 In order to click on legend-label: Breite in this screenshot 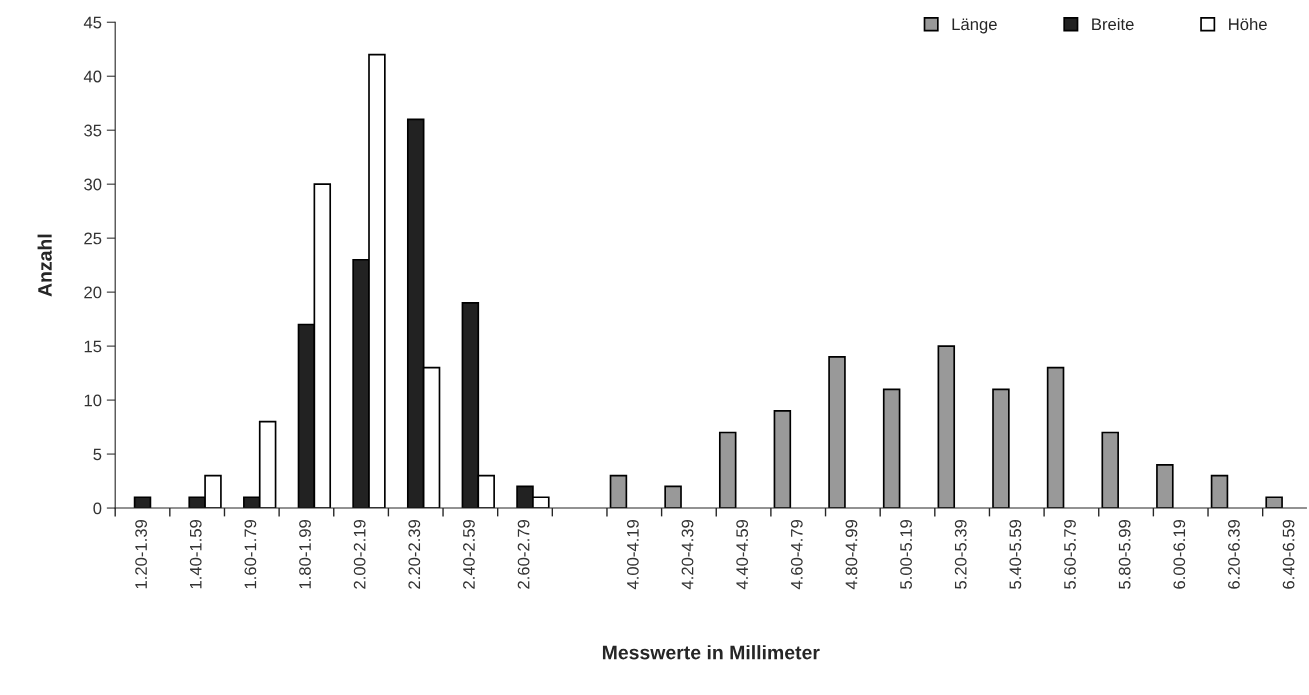, I will do `click(1113, 24)`.